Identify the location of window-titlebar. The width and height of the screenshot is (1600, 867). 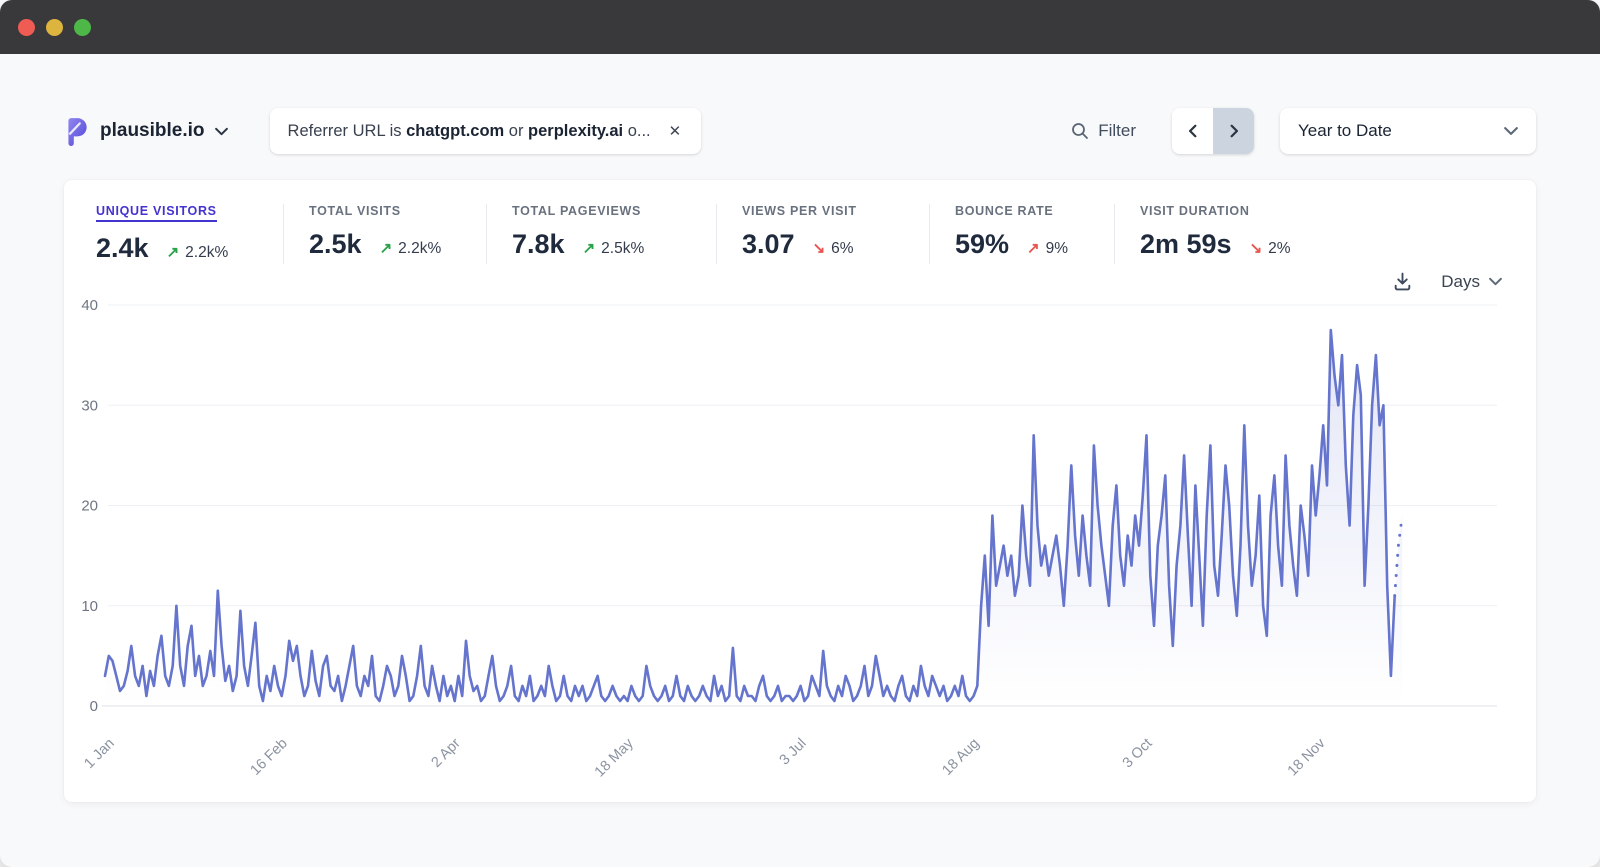
(800, 27).